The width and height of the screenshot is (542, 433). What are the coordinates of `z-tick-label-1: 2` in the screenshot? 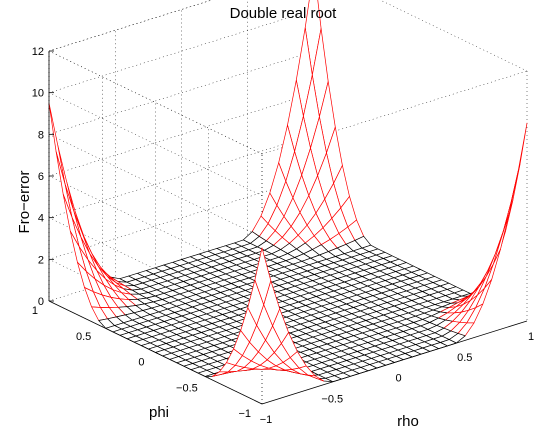 It's located at (41, 260).